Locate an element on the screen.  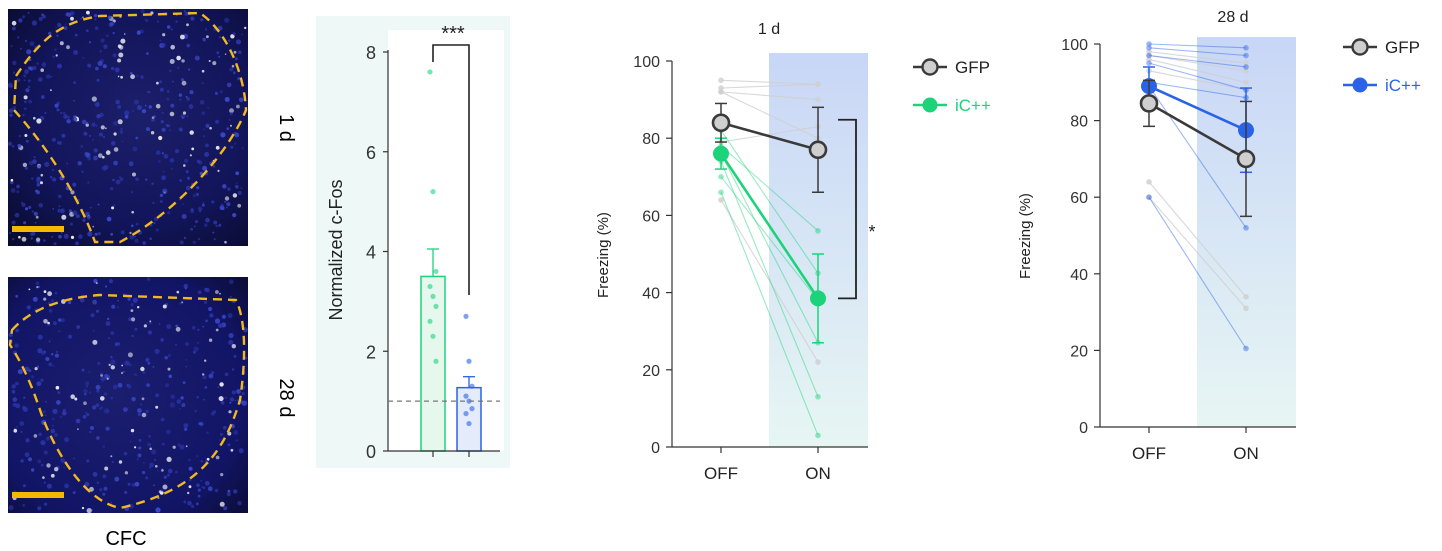
y-tick-label: 80 is located at coordinates (1079, 122).